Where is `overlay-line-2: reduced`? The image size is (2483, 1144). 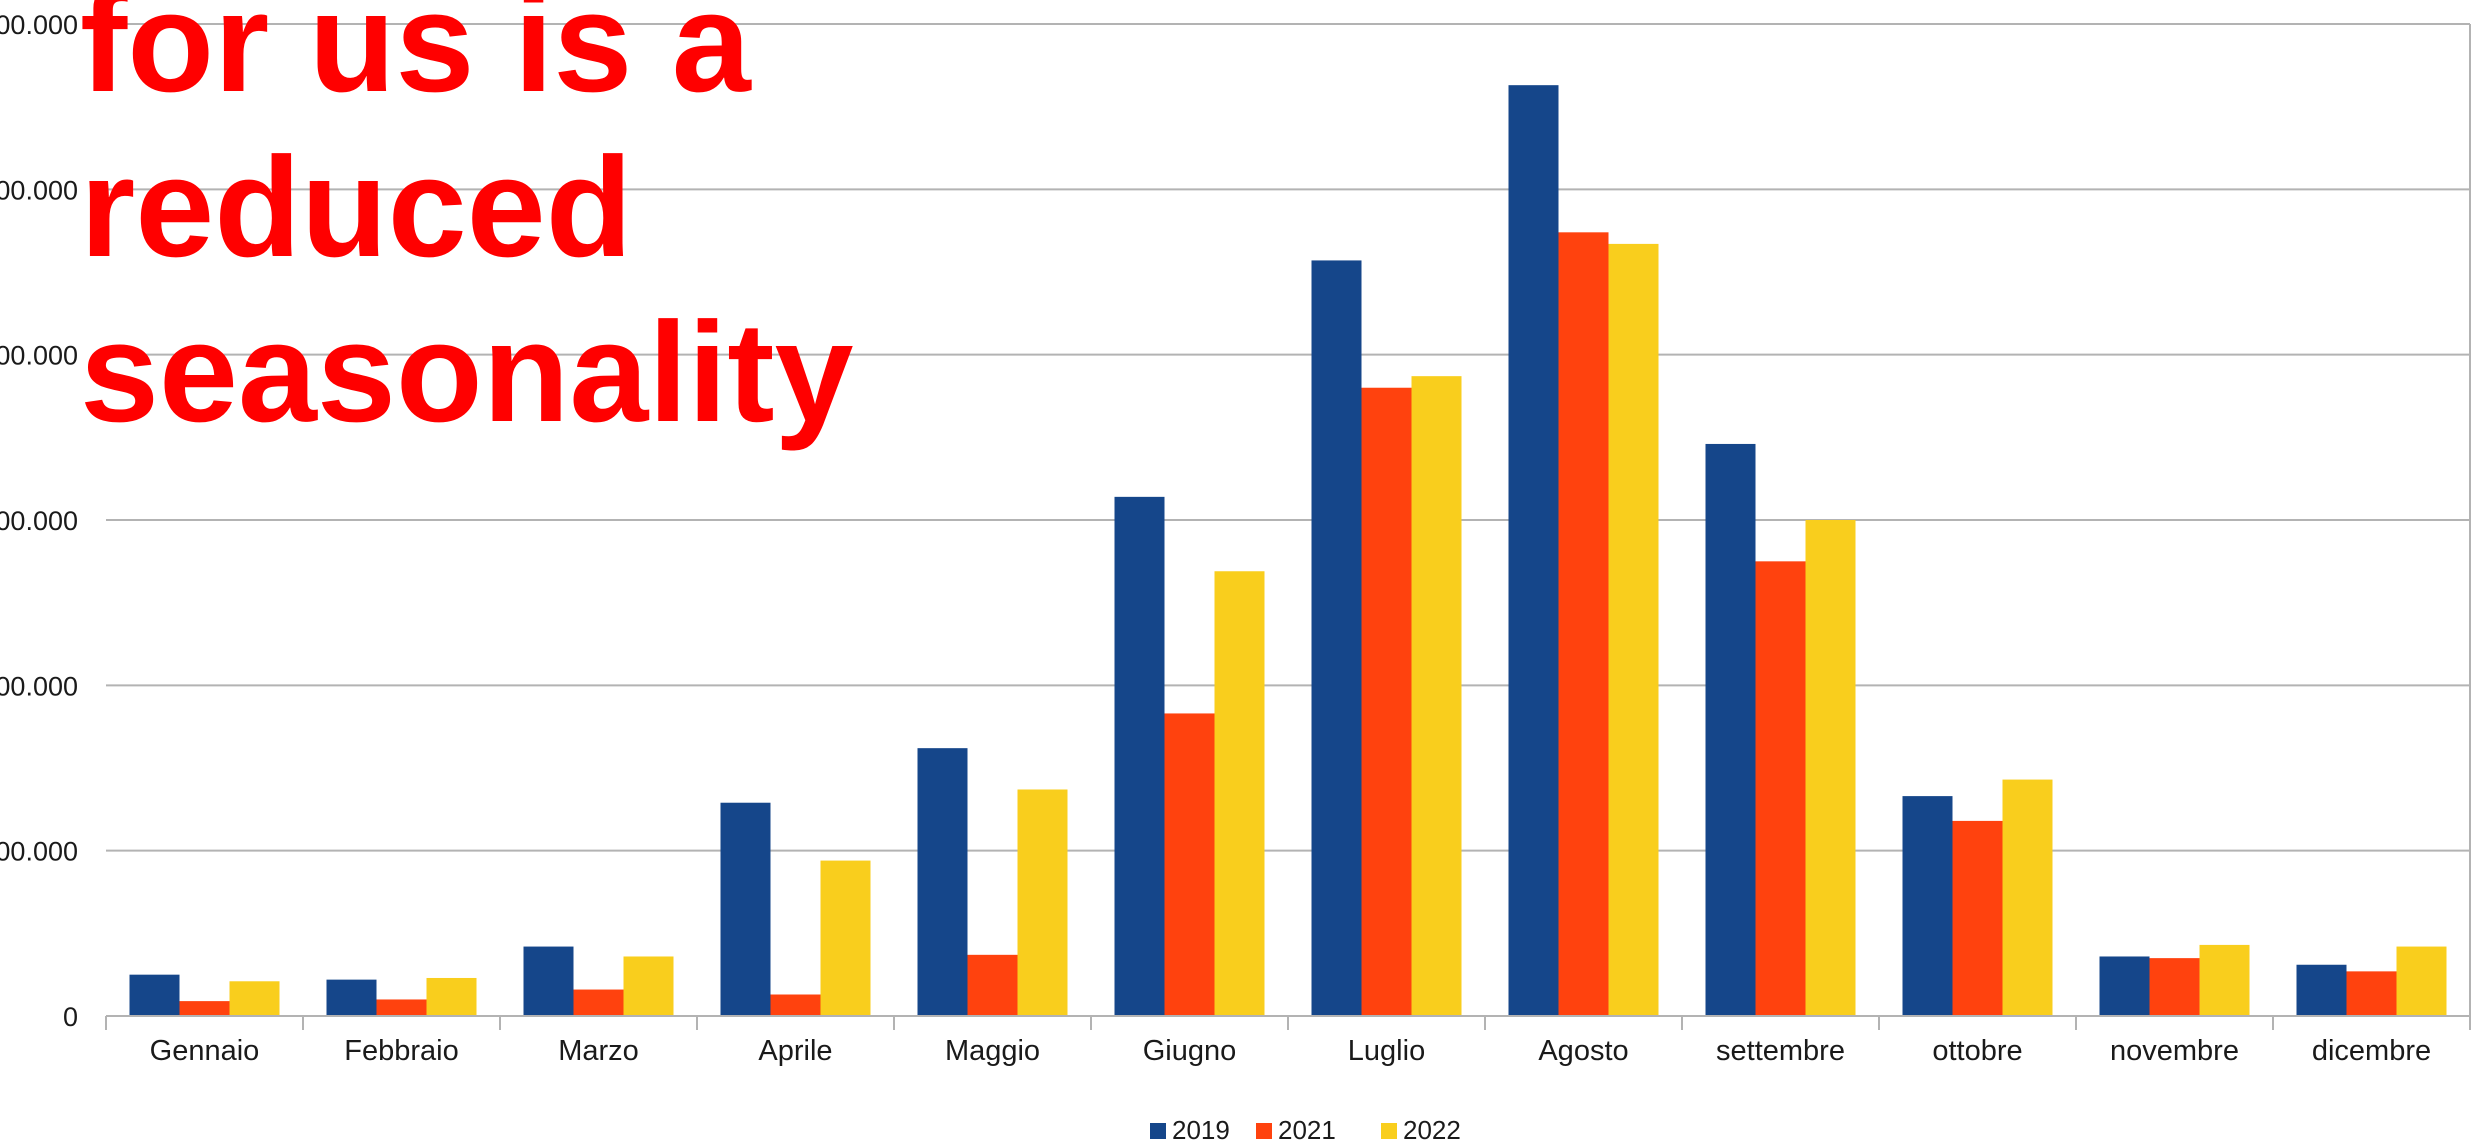 overlay-line-2: reduced is located at coordinates (356, 207).